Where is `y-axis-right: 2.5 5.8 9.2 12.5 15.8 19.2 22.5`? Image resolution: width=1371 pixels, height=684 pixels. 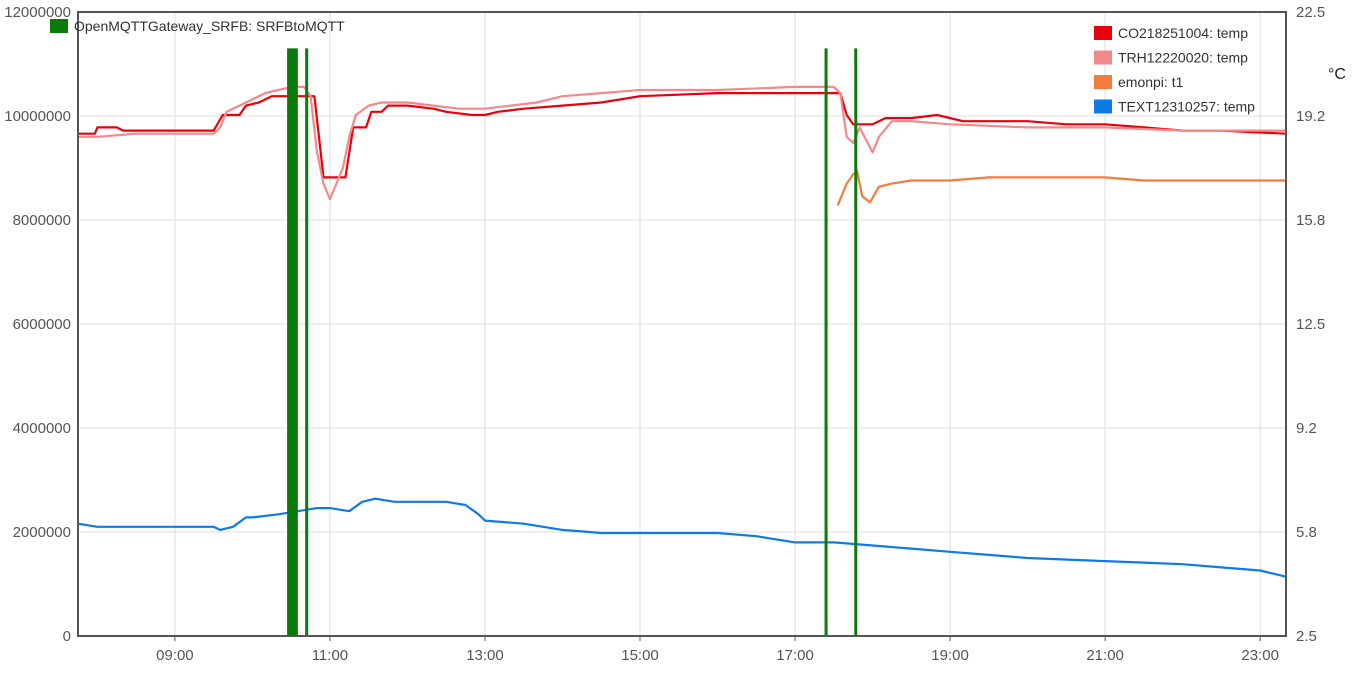 y-axis-right: 2.5 5.8 9.2 12.5 15.8 19.2 22.5 is located at coordinates (1310, 324).